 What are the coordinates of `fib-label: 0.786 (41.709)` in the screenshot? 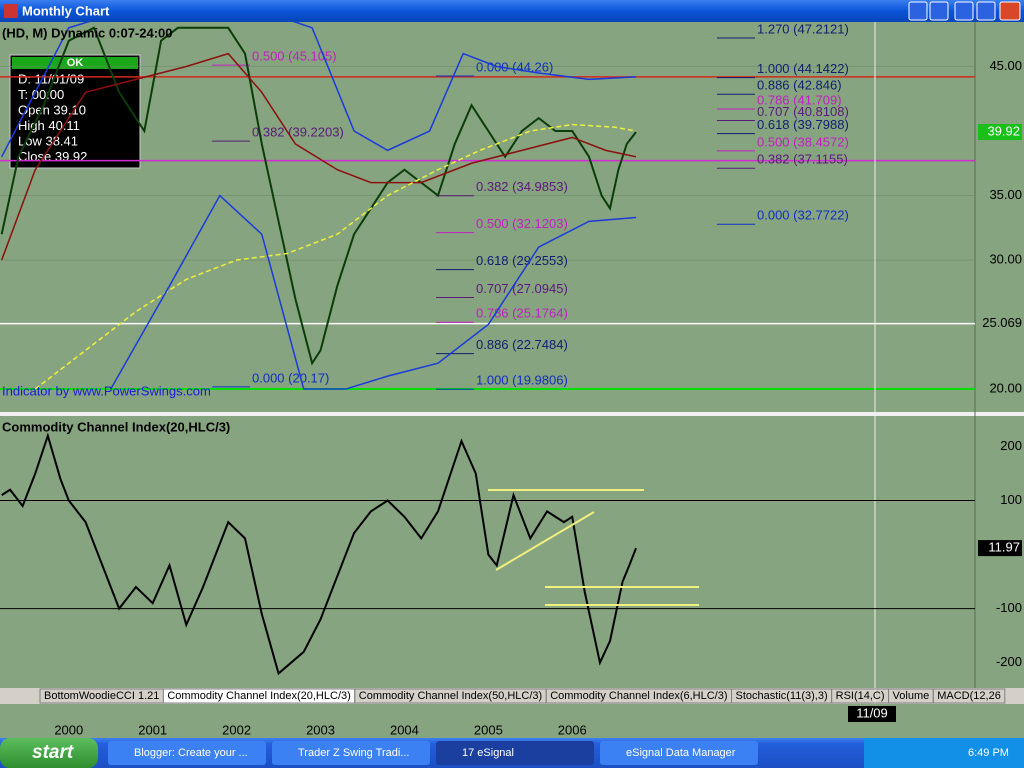 It's located at (799, 99).